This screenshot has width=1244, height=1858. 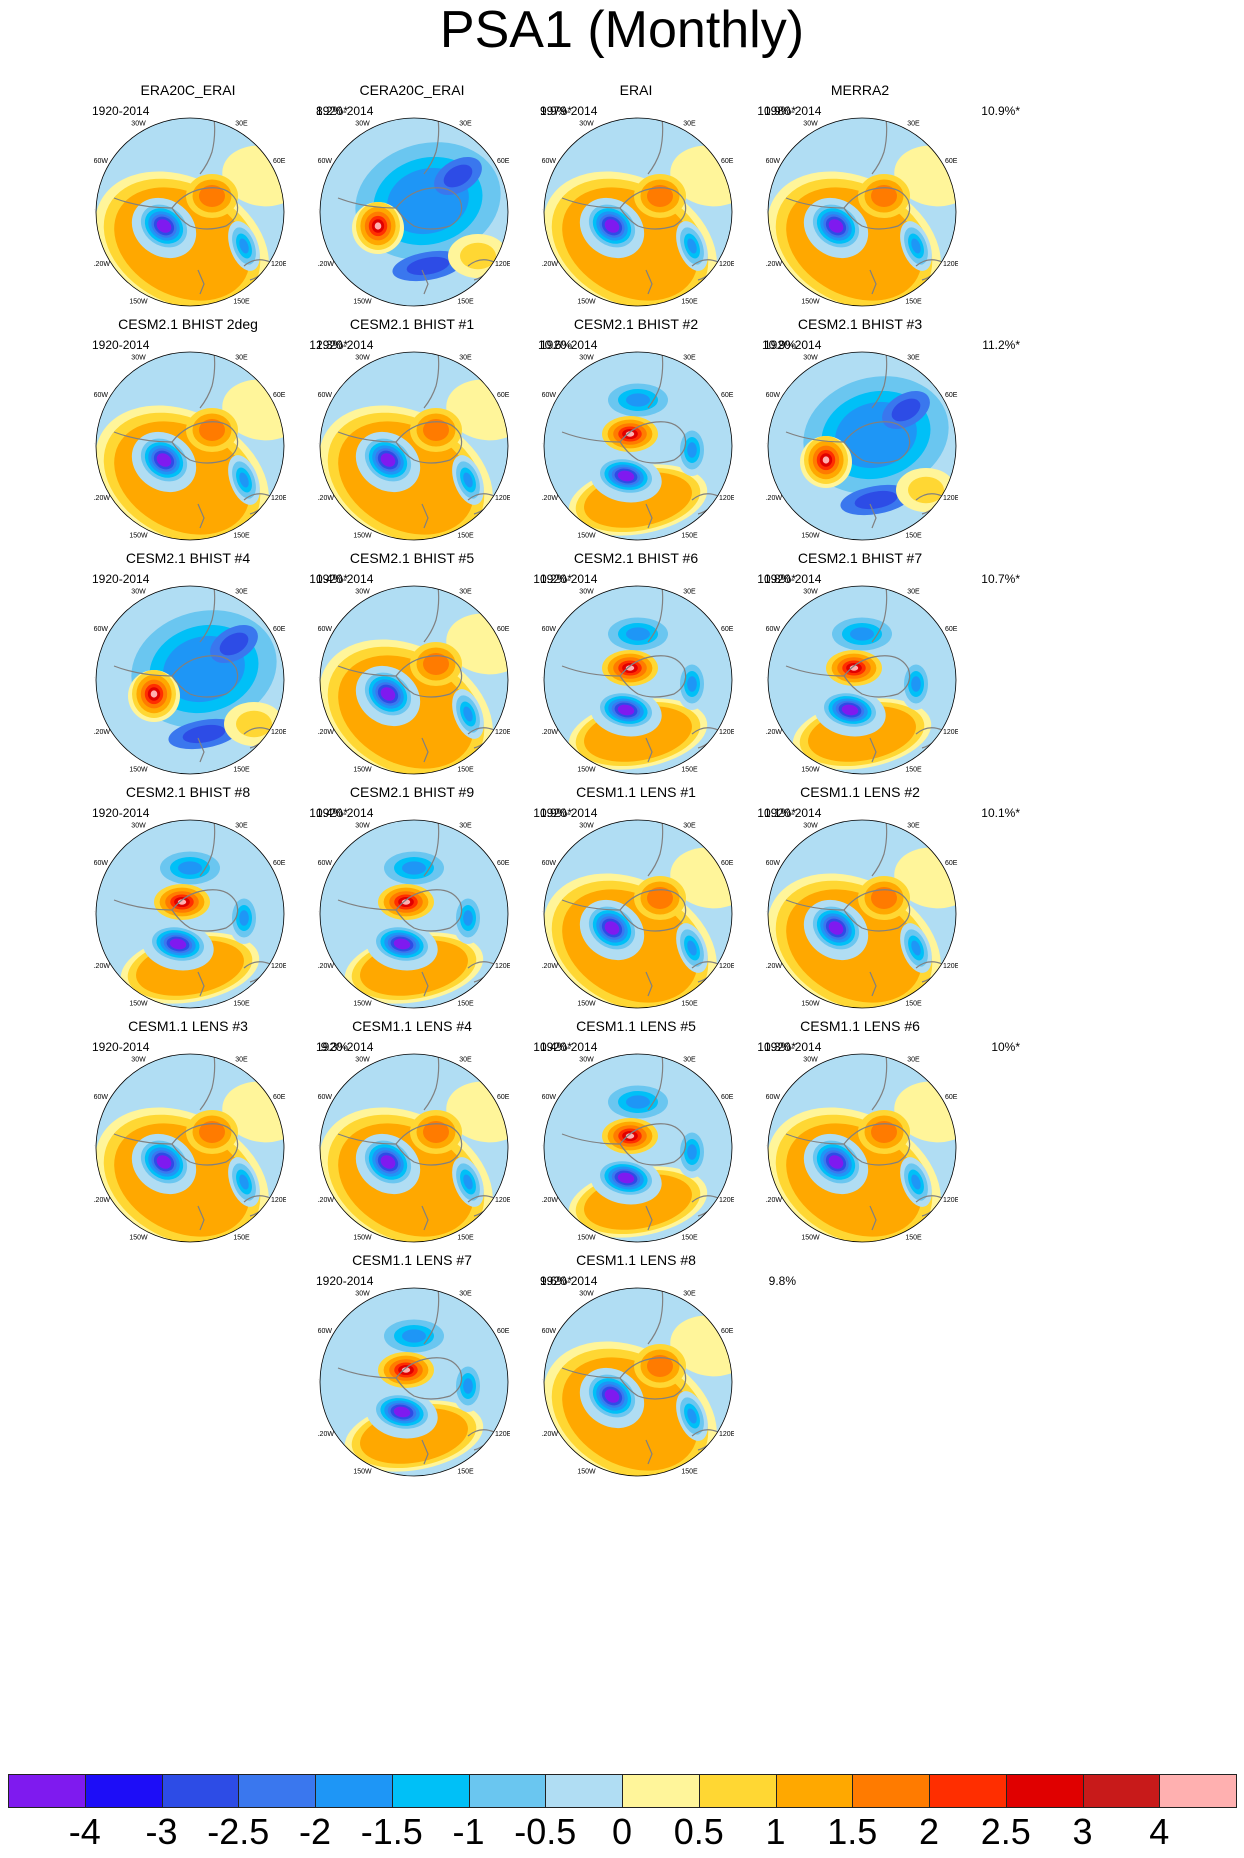 What do you see at coordinates (188, 90) in the screenshot?
I see `panel-title: ERA20C_ERAI` at bounding box center [188, 90].